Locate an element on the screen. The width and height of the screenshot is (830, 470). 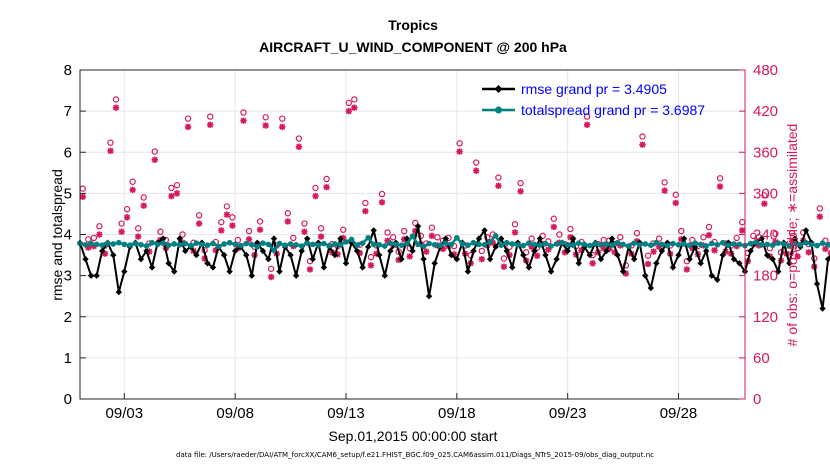
y-left-tick-label: 0 is located at coordinates (68, 399).